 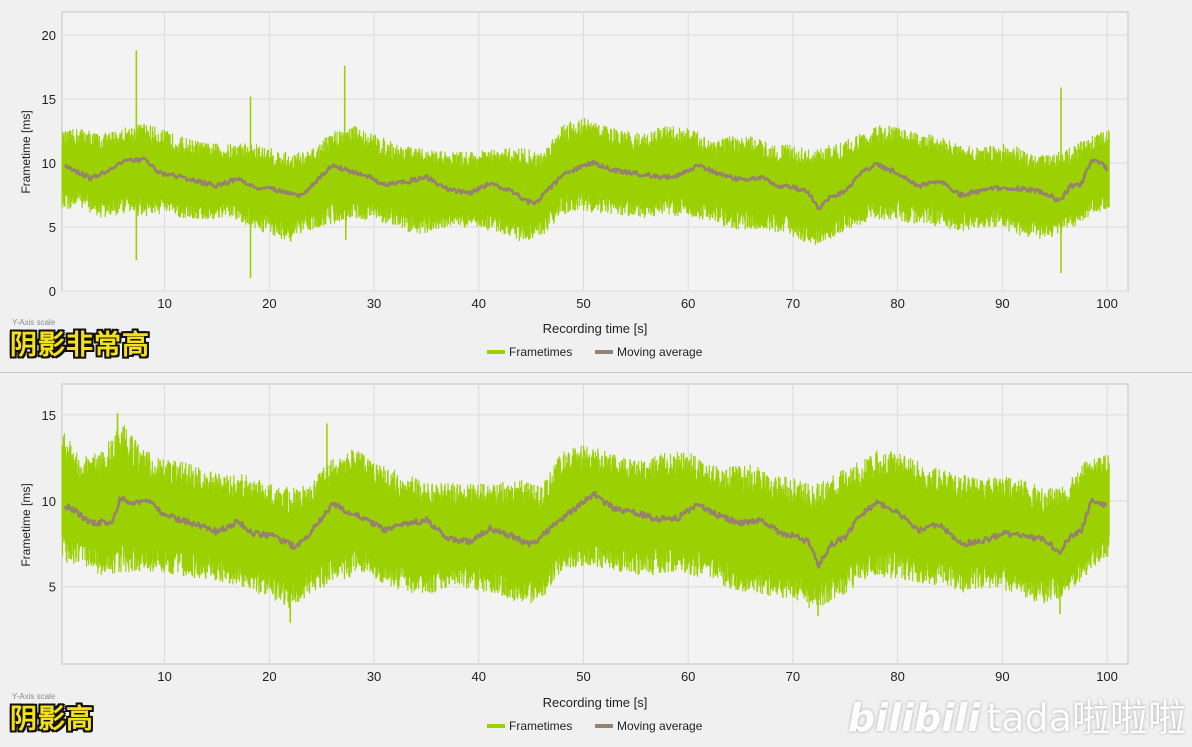 What do you see at coordinates (1086, 718) in the screenshot?
I see `watermark-author: tada啦啦啦` at bounding box center [1086, 718].